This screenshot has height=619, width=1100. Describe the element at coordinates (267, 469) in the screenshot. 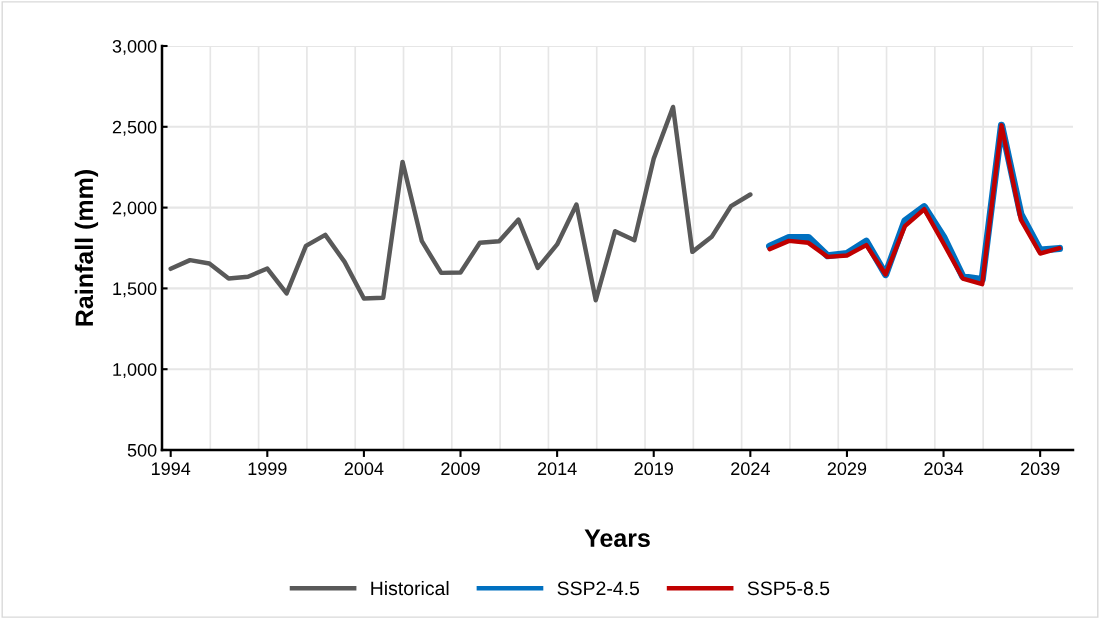

I see `x-tick-label: 1999` at that location.